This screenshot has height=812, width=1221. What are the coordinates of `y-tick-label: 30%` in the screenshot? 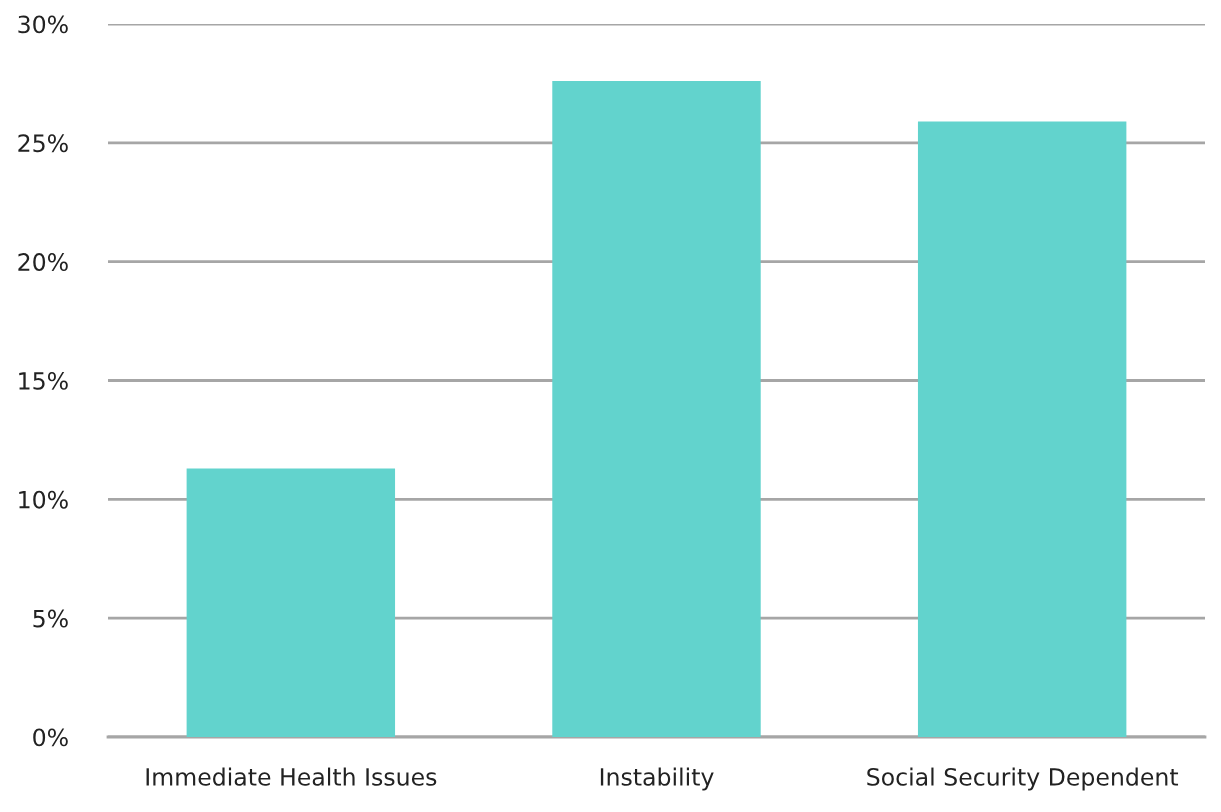 It's located at (43, 24).